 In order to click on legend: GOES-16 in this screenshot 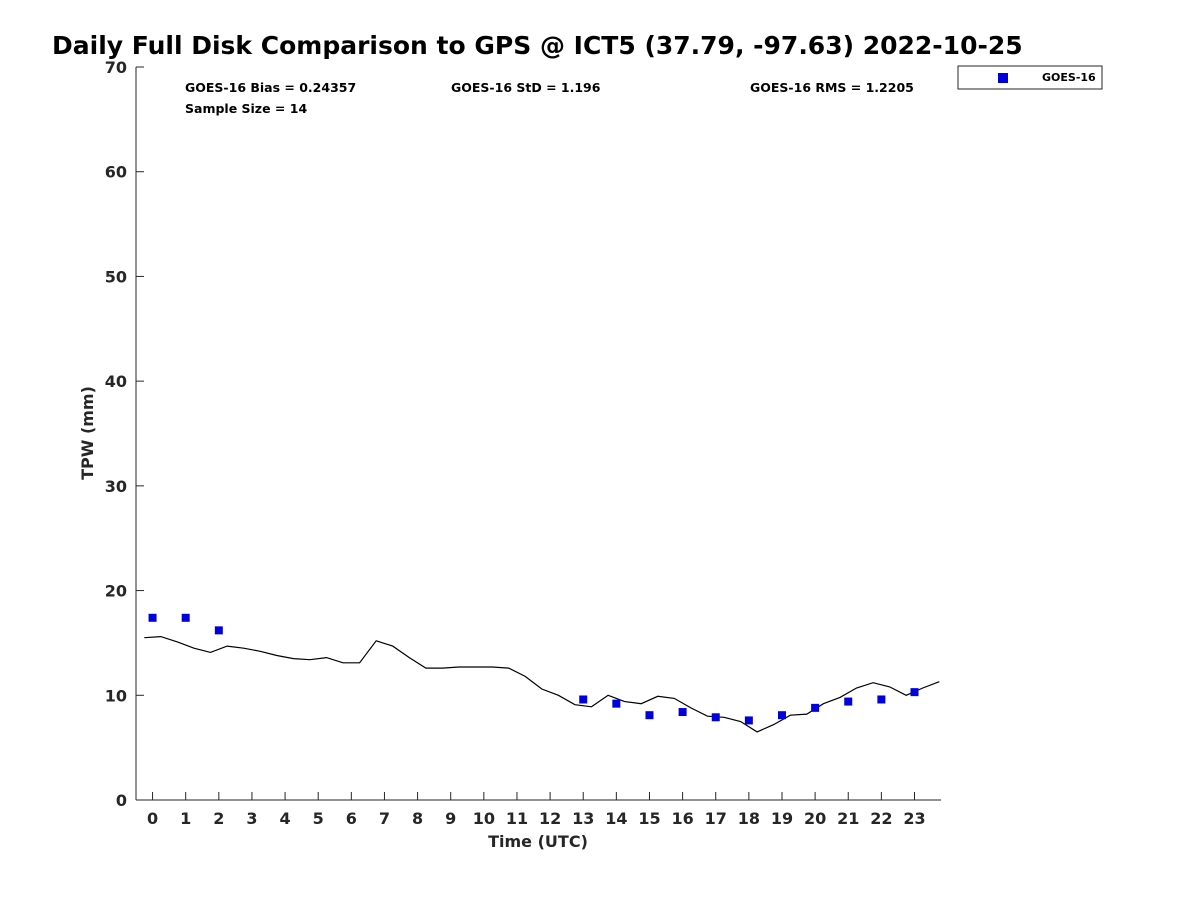, I will do `click(1030, 77)`.